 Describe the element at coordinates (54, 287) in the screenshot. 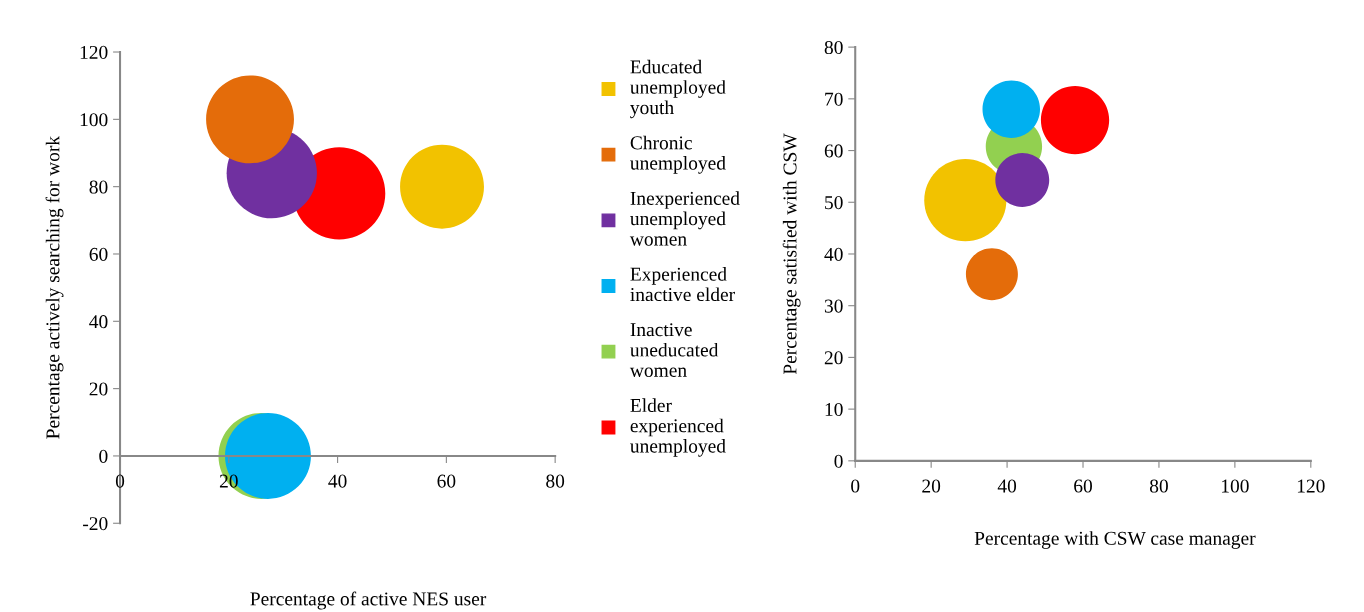

I see `y-axis-title: Percentage actively searching for work` at that location.